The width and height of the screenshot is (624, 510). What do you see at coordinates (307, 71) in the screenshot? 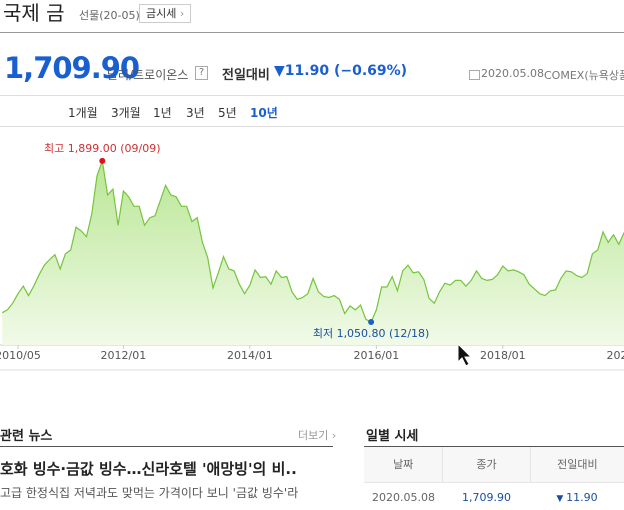
I see `change-value: 11.90` at bounding box center [307, 71].